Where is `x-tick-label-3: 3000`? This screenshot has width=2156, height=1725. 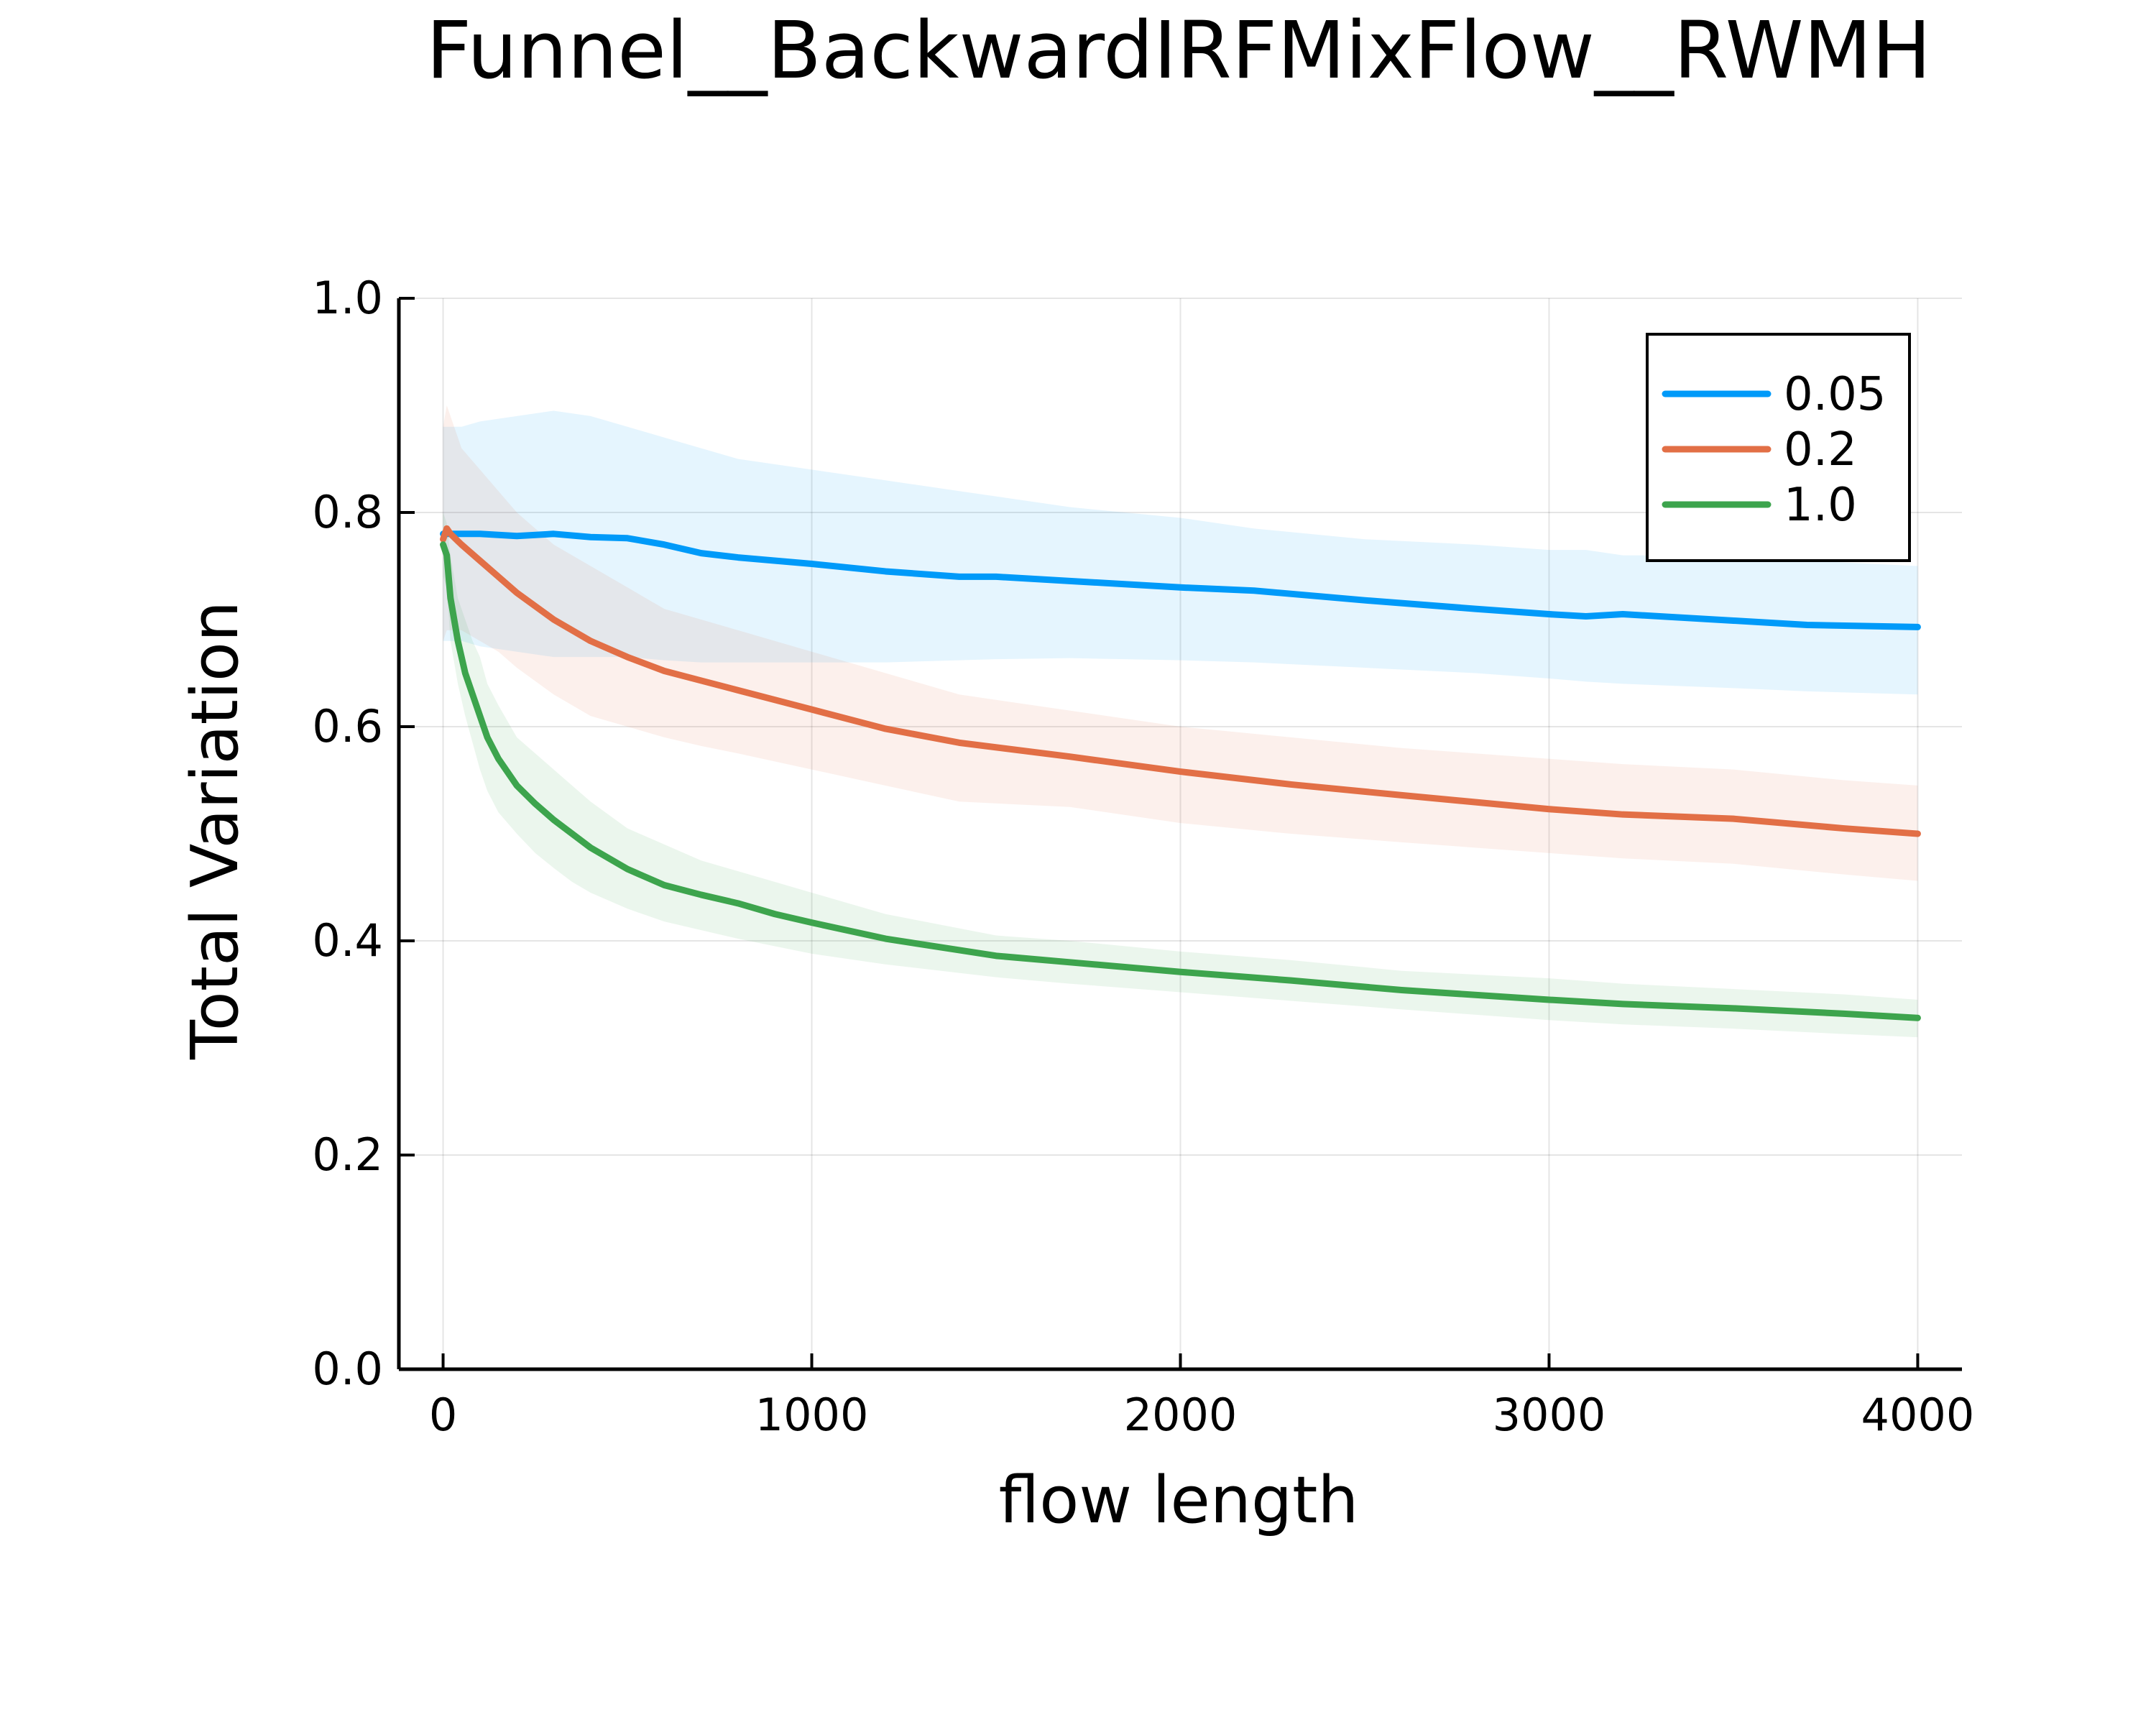 x-tick-label-3: 3000 is located at coordinates (1550, 1415).